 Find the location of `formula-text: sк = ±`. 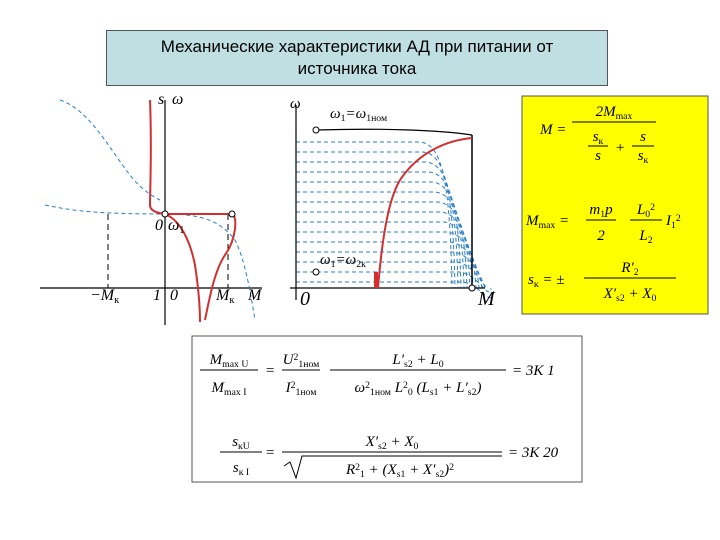

formula-text: sк = ± is located at coordinates (546, 281).